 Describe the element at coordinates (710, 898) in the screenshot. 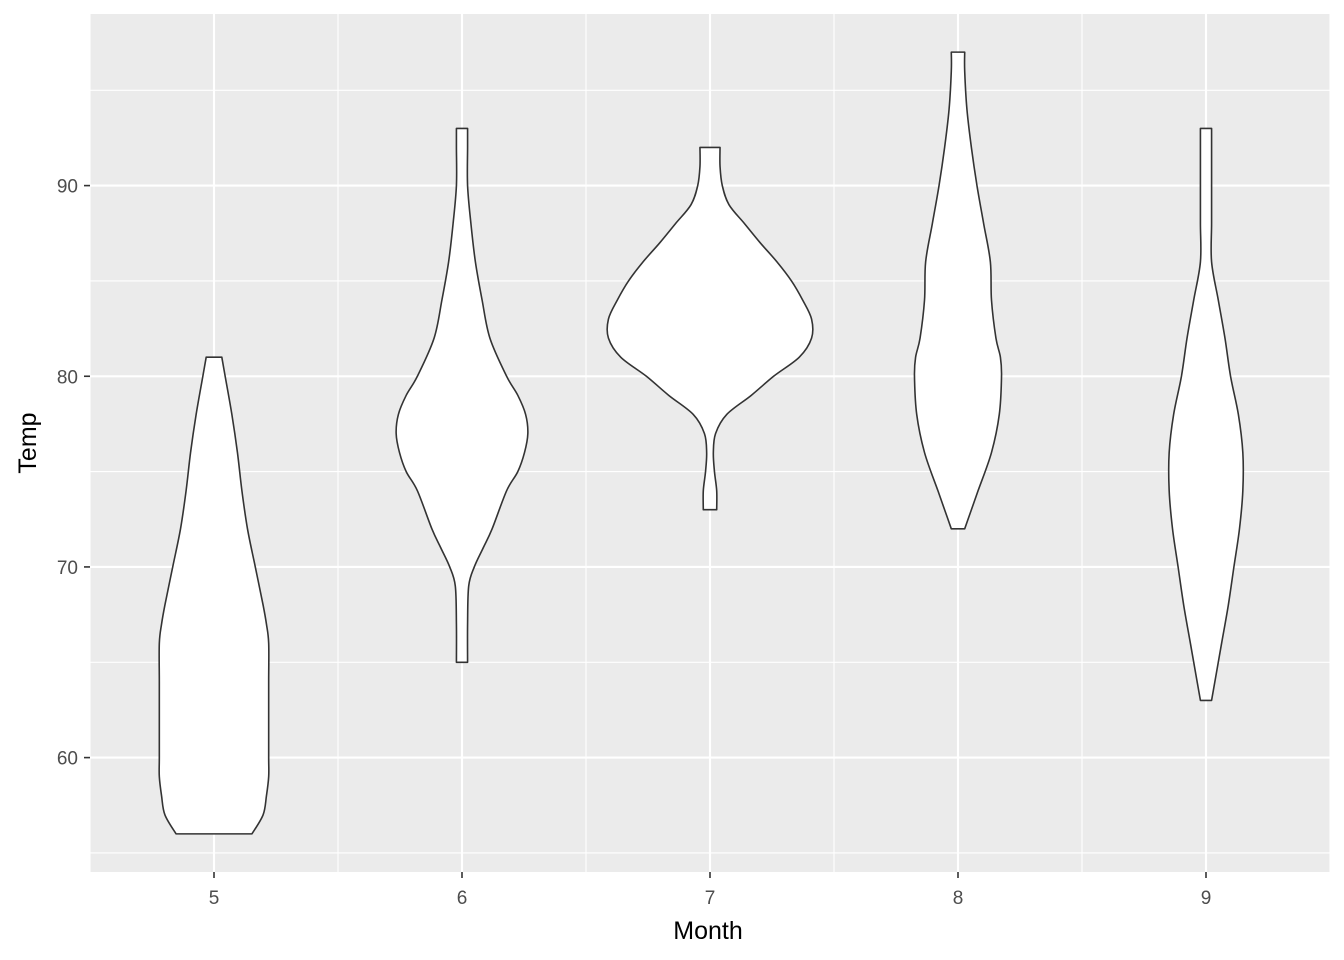

I see `x-tick-label: 7` at that location.